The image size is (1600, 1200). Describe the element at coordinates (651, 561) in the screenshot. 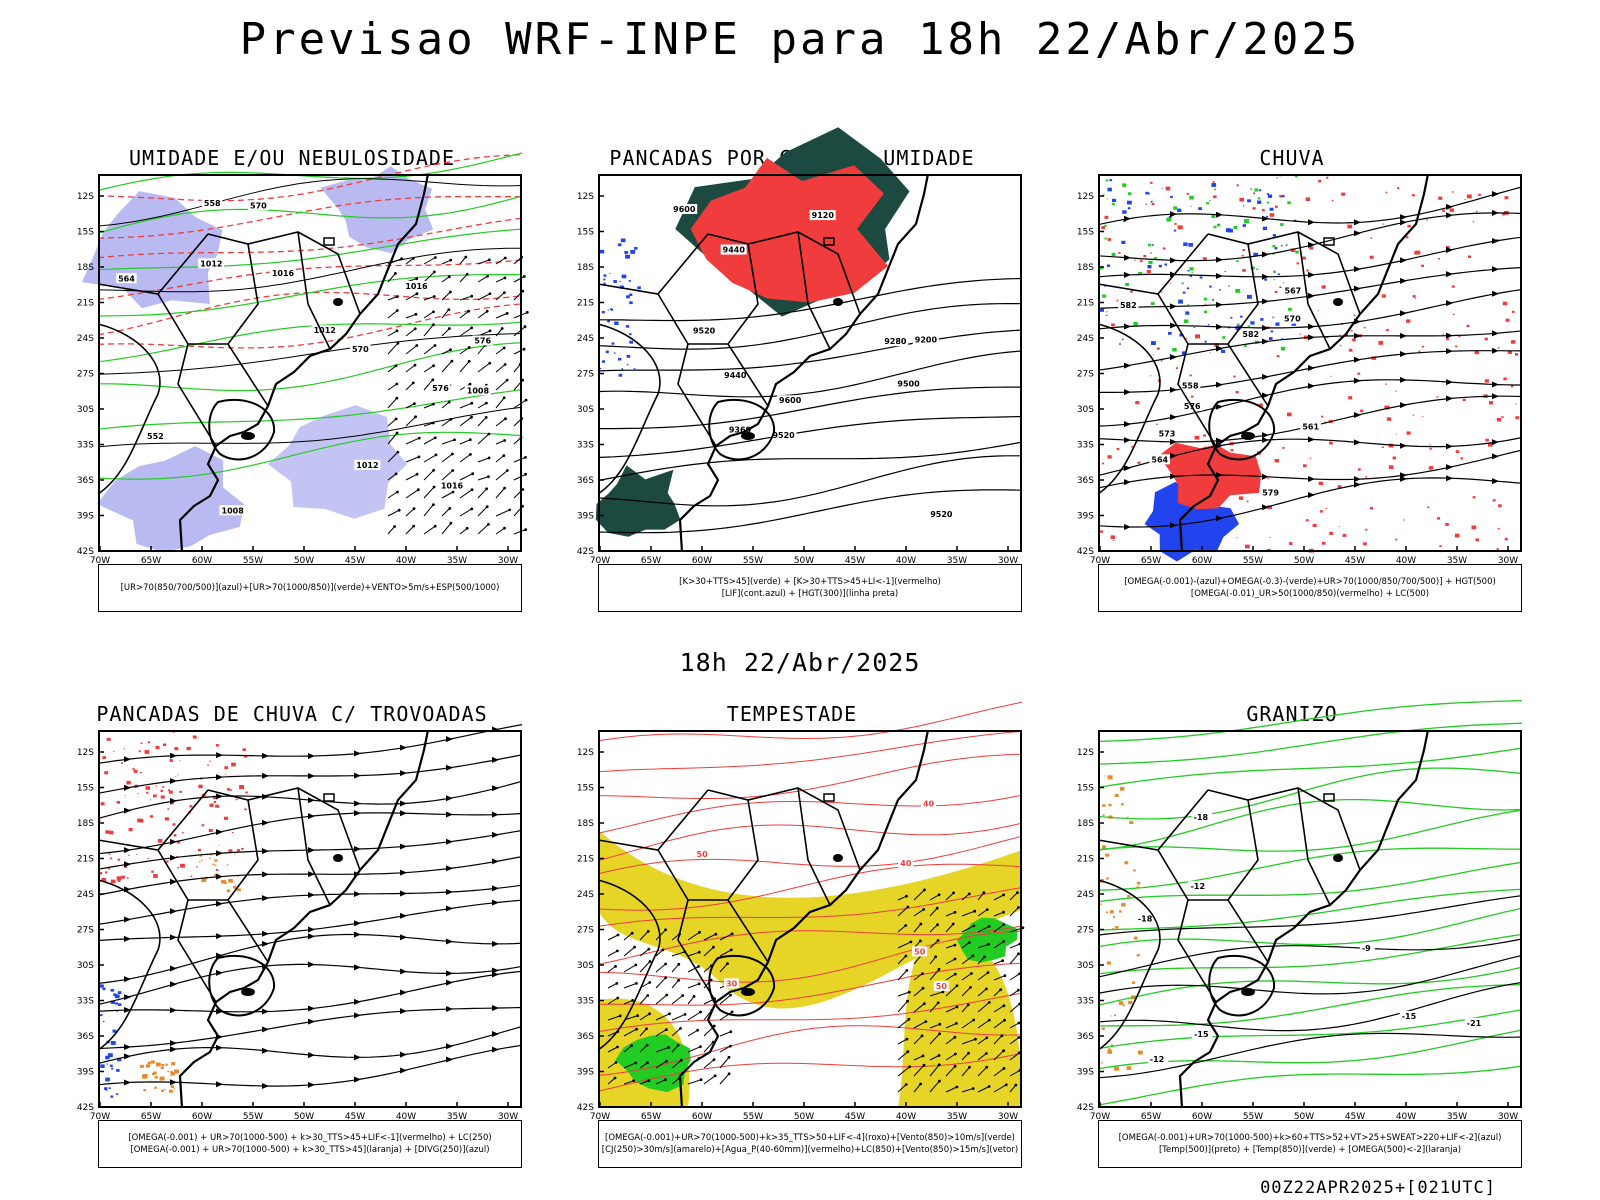

I see `lon-label: 65W` at that location.